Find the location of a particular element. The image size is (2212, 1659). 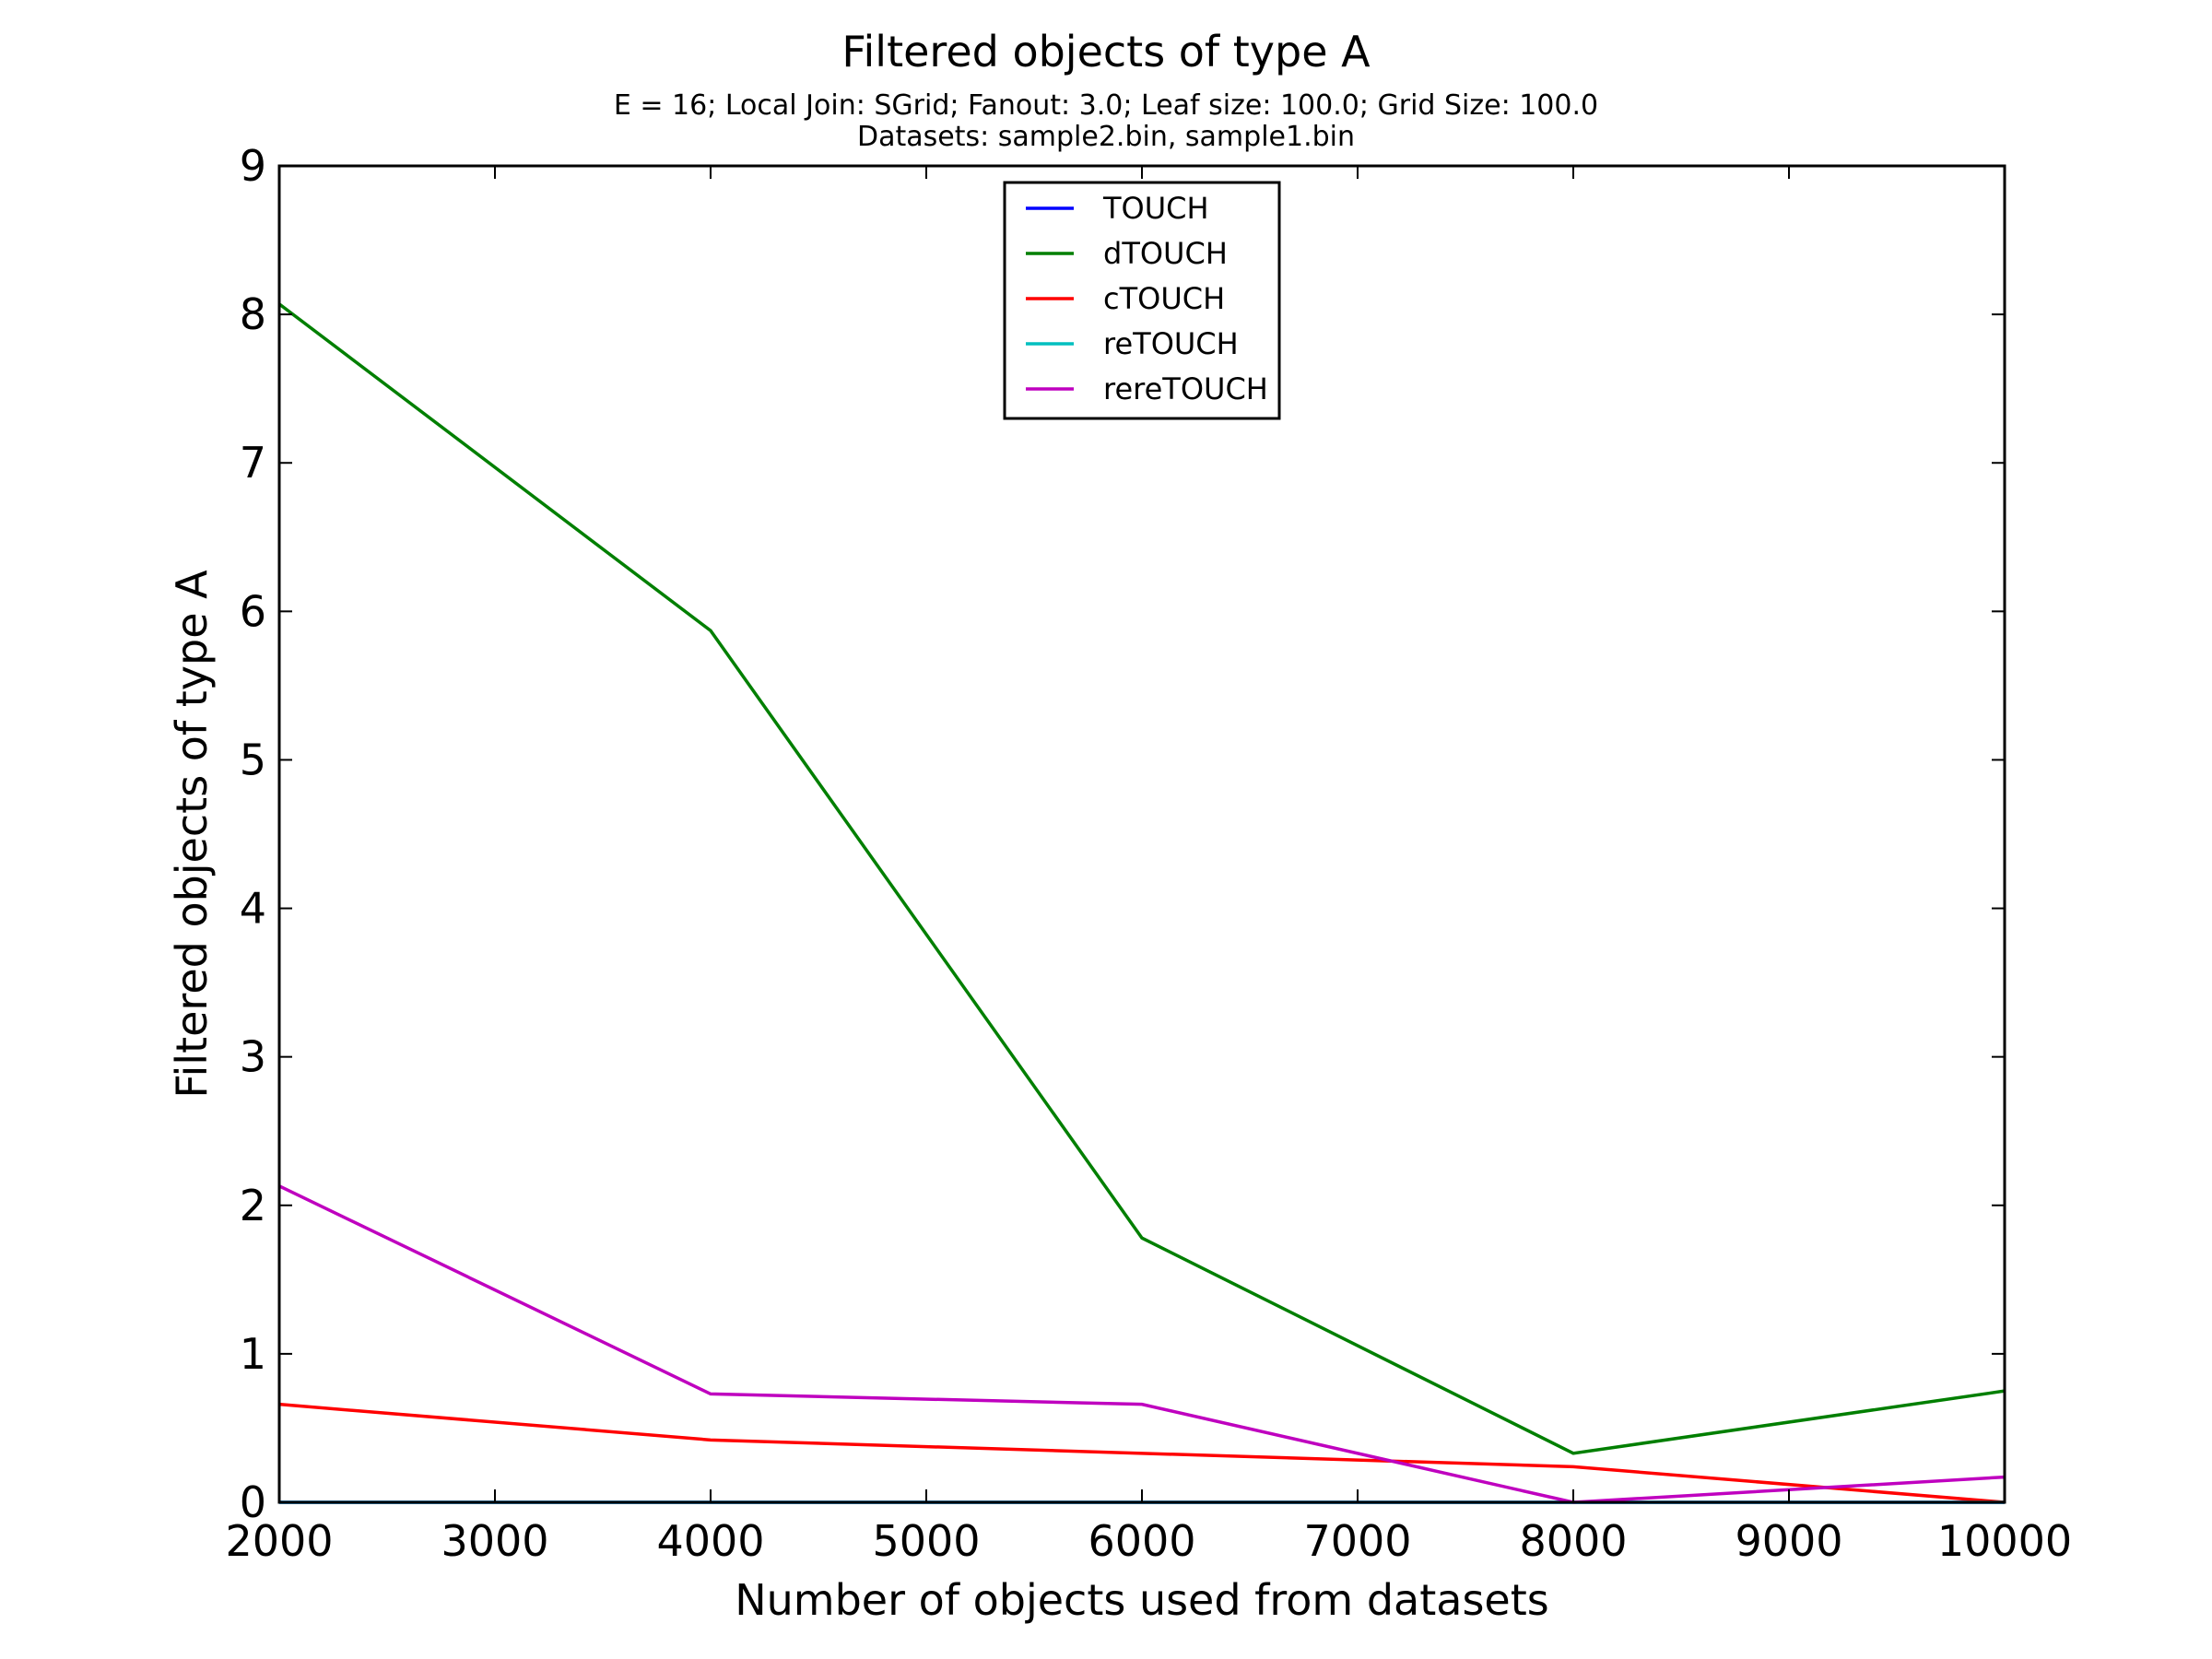

x-tick-label: 9000 is located at coordinates (1788, 1541).